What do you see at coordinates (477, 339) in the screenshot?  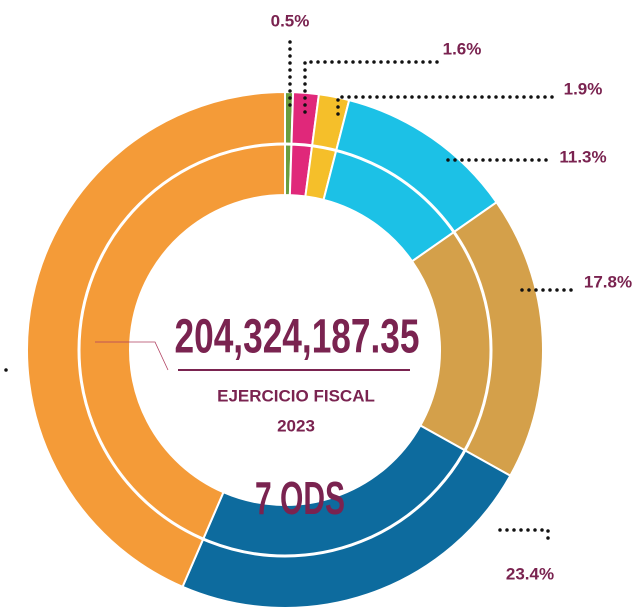 I see `donut-segment` at bounding box center [477, 339].